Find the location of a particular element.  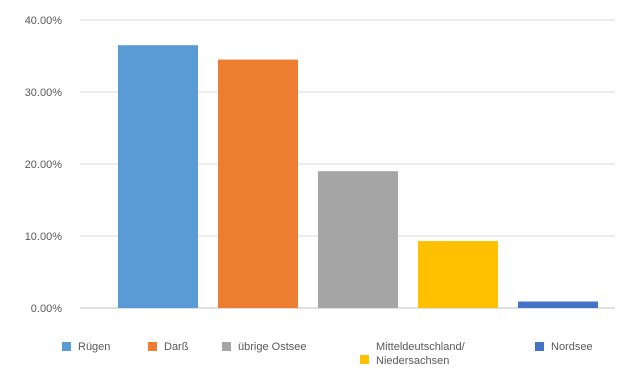

legend-label: Mitteldeutschland/Niedersachsen is located at coordinates (421, 354).